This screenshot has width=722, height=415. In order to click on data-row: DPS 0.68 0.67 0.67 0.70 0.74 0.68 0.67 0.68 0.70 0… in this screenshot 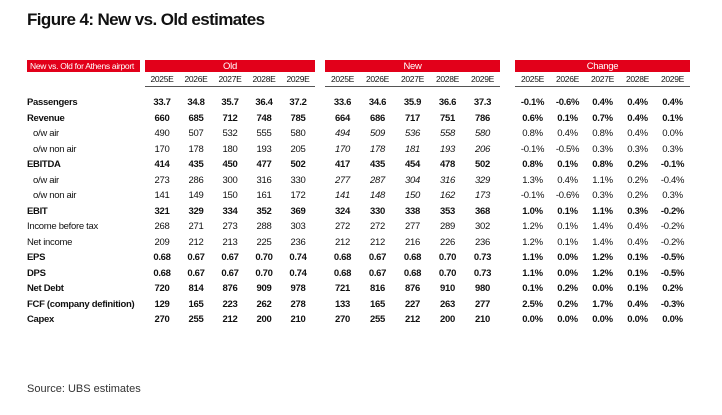, I will do `click(358, 274)`.